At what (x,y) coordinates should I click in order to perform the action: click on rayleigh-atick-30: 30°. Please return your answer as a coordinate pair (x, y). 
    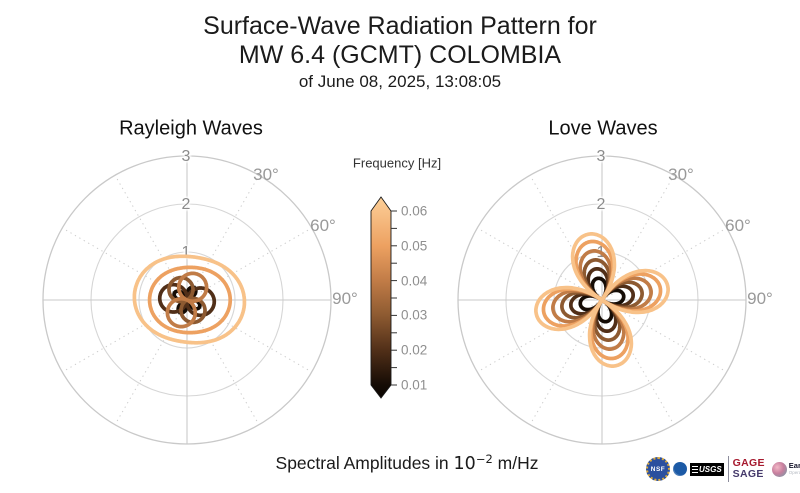
    Looking at the image, I should click on (266, 174).